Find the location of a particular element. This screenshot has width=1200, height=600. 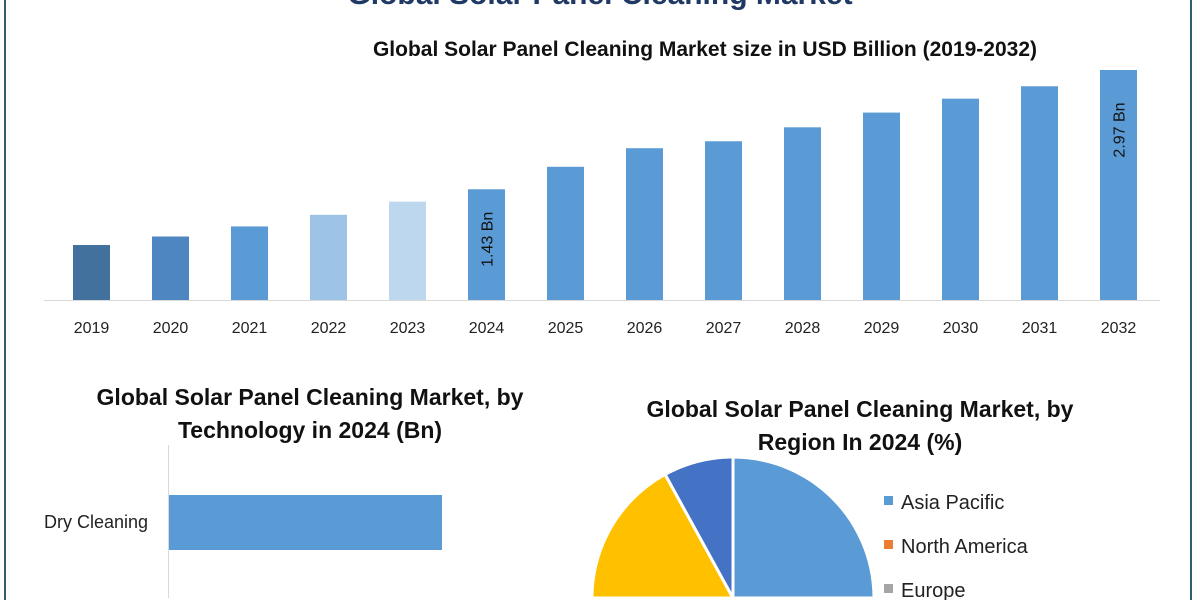

x-tick-2024: 2024 is located at coordinates (487, 328).